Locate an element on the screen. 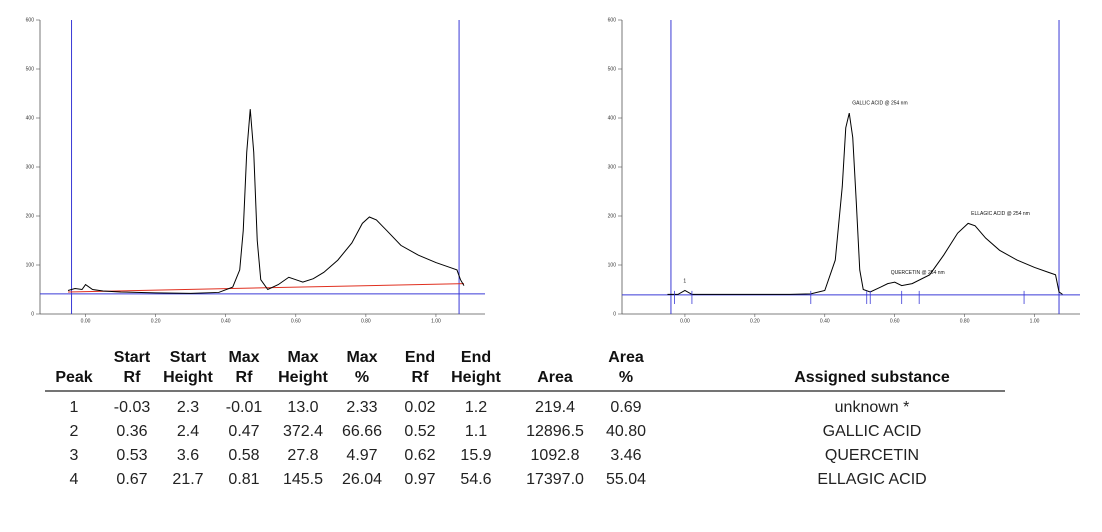  table-cell: 2.3 is located at coordinates (188, 407).